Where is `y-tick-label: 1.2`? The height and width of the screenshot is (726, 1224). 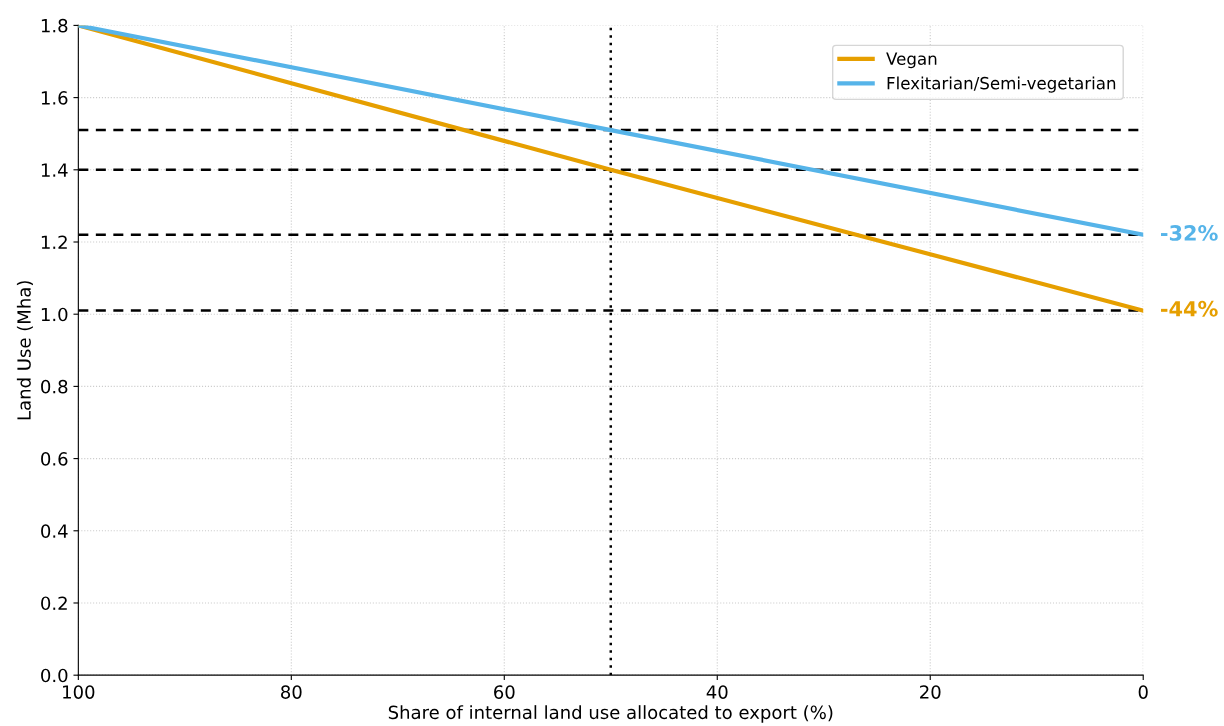 y-tick-label: 1.2 is located at coordinates (54, 242).